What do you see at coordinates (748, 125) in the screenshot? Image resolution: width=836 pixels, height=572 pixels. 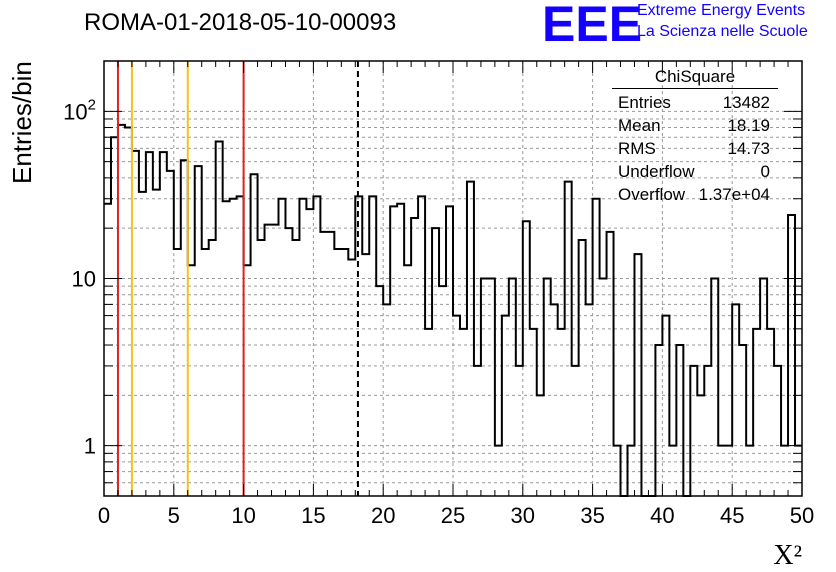 I see `stats-value: 18.19` at bounding box center [748, 125].